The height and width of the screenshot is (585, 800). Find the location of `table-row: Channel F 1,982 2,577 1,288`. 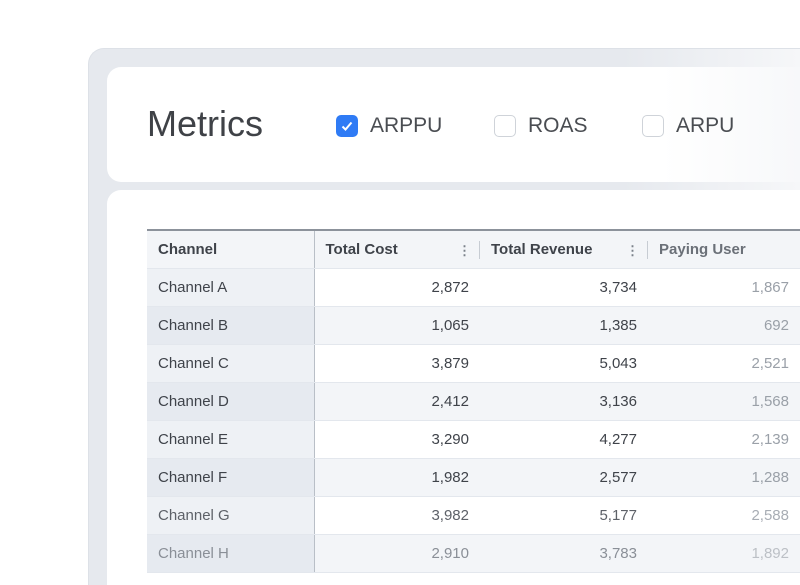

table-row: Channel F 1,982 2,577 1,288 is located at coordinates (473, 477).